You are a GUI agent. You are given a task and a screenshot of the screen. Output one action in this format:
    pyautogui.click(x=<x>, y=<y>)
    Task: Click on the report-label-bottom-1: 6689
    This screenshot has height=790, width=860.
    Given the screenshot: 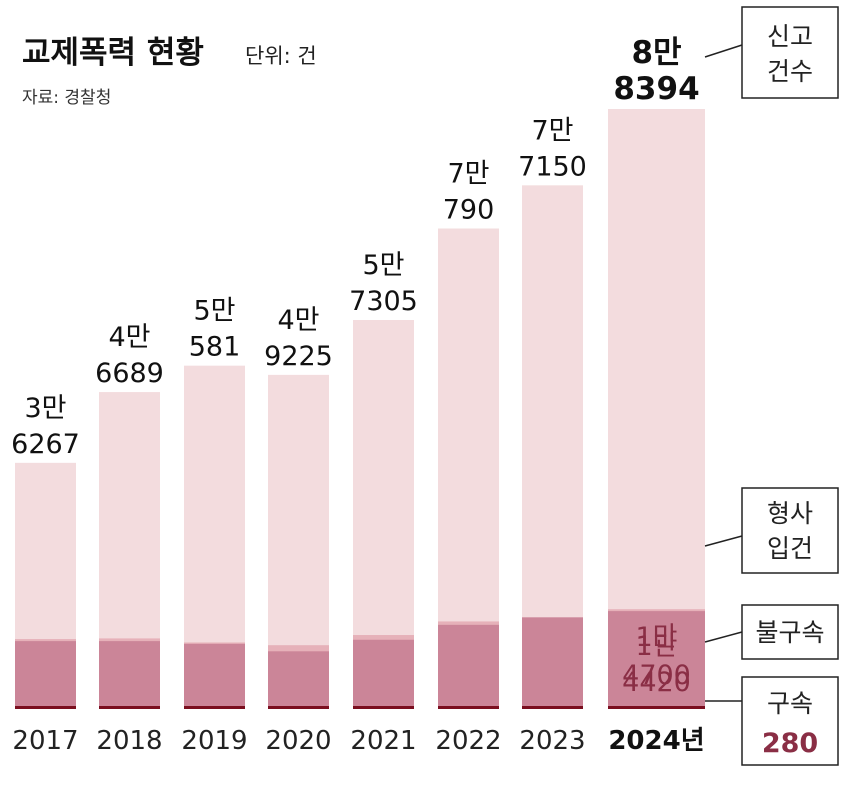 What is the action you would take?
    pyautogui.click(x=129, y=373)
    